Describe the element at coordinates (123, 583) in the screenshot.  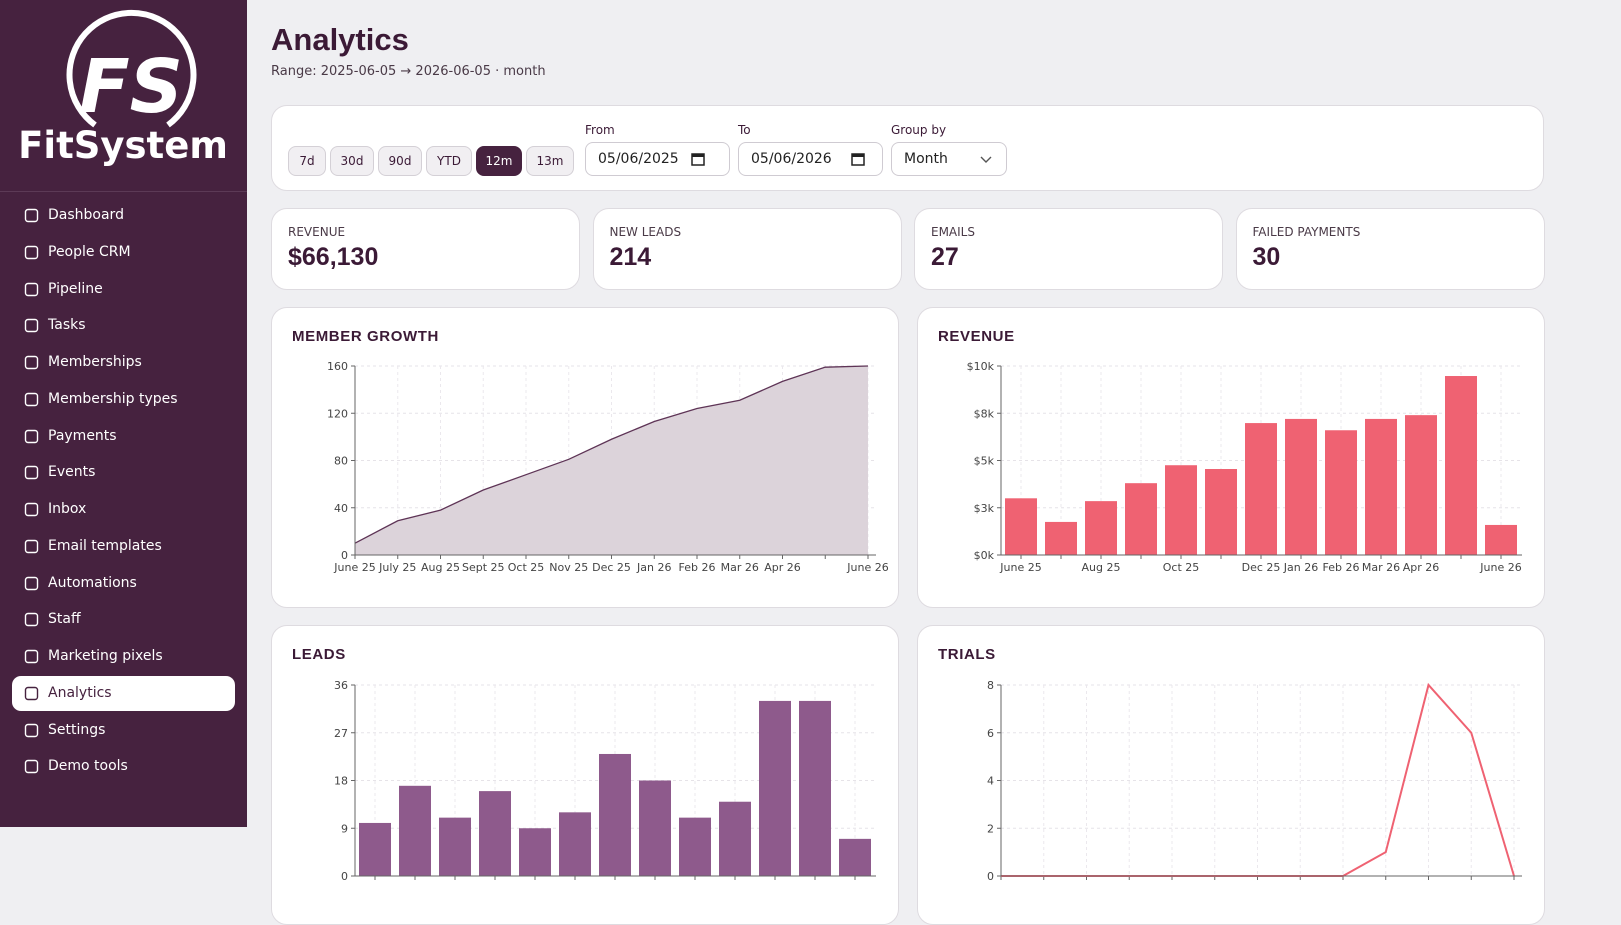
I see `nav-item: Automations` at that location.